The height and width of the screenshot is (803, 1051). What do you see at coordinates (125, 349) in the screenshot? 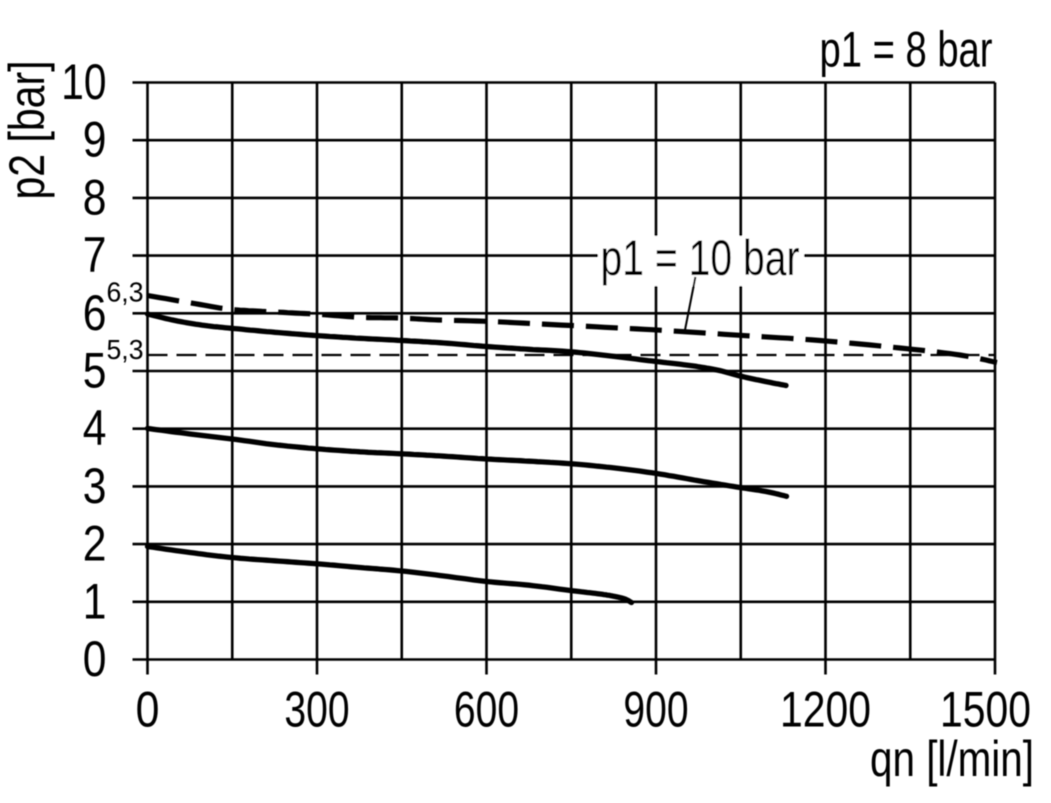
I see `svg-text: 5,3` at bounding box center [125, 349].